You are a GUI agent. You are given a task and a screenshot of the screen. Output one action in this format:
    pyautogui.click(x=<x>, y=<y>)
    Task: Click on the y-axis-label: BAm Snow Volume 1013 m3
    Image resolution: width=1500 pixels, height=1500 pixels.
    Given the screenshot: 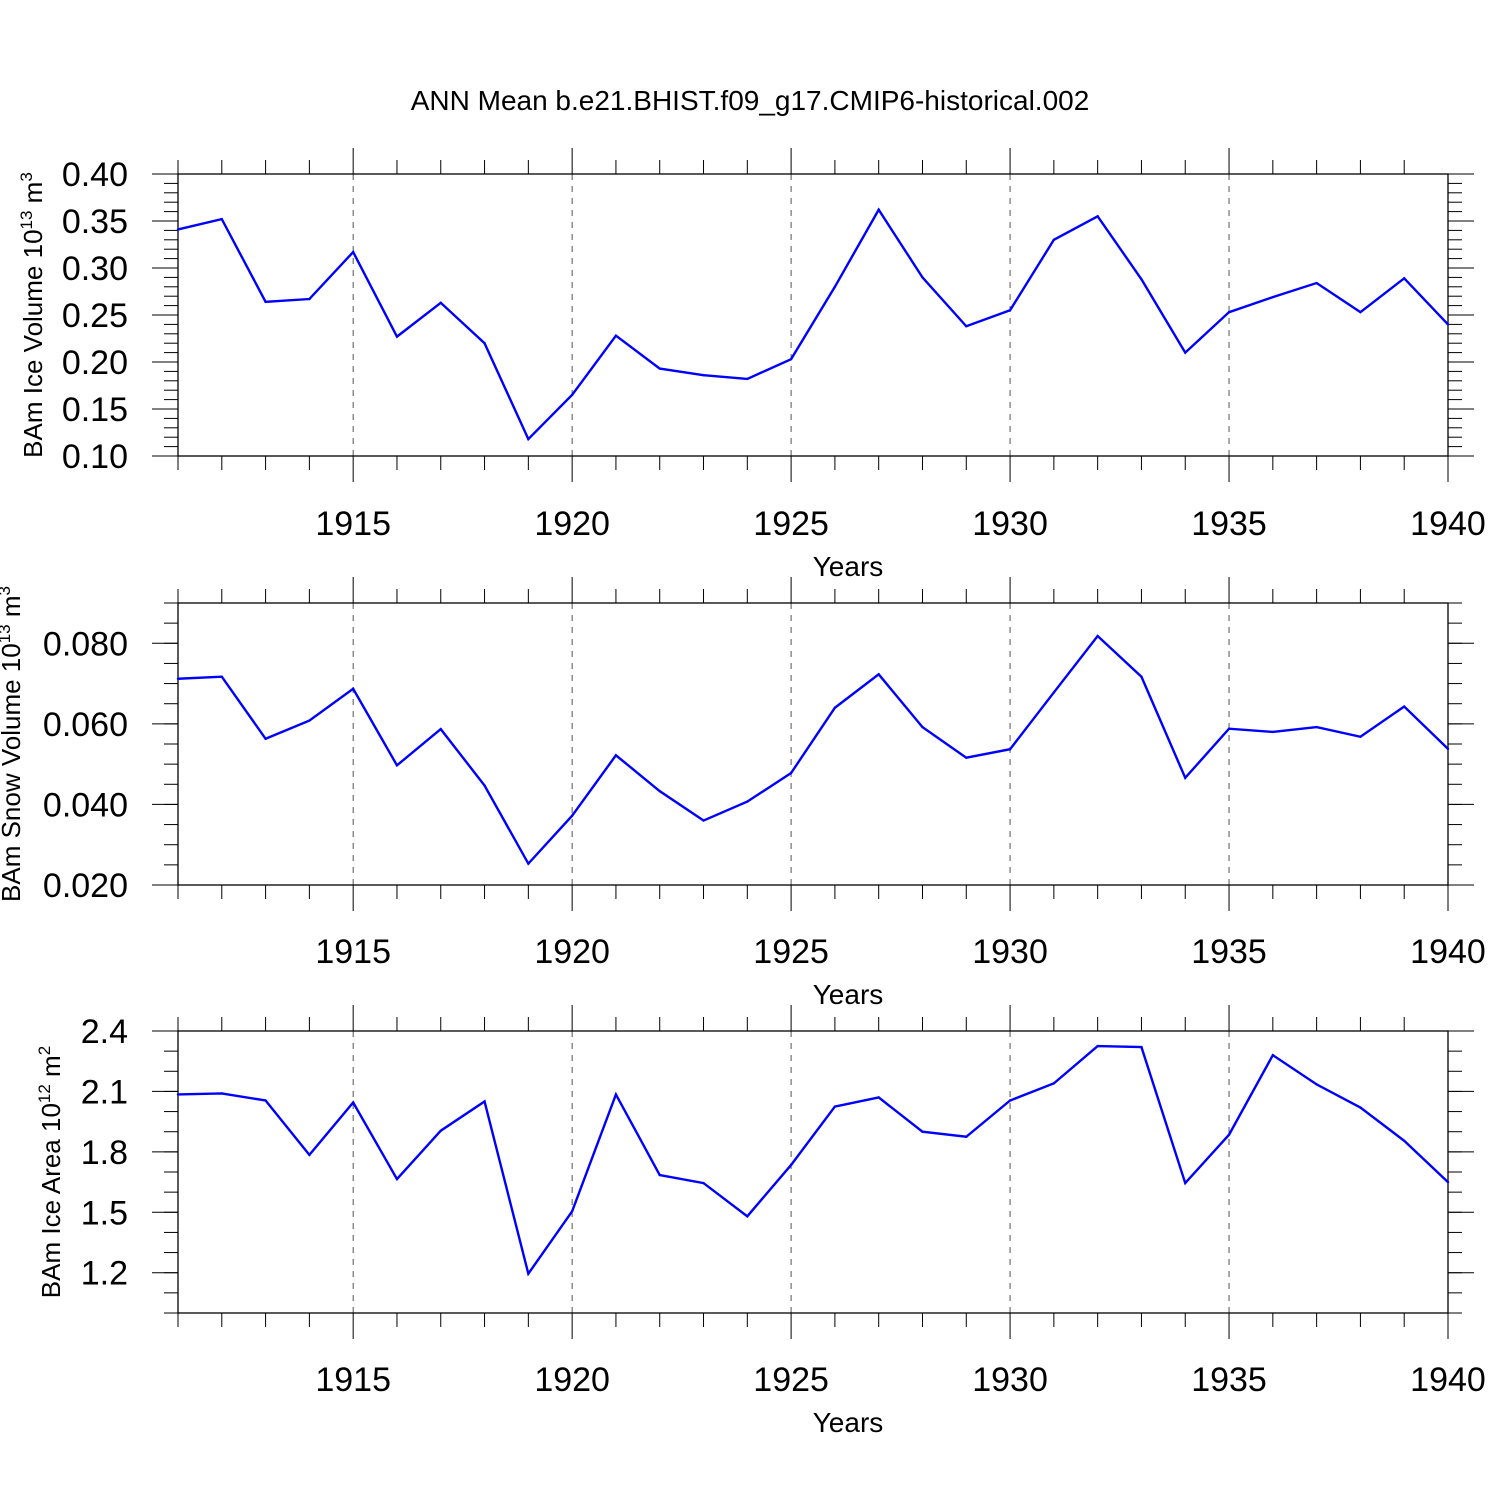 What is the action you would take?
    pyautogui.click(x=13, y=744)
    